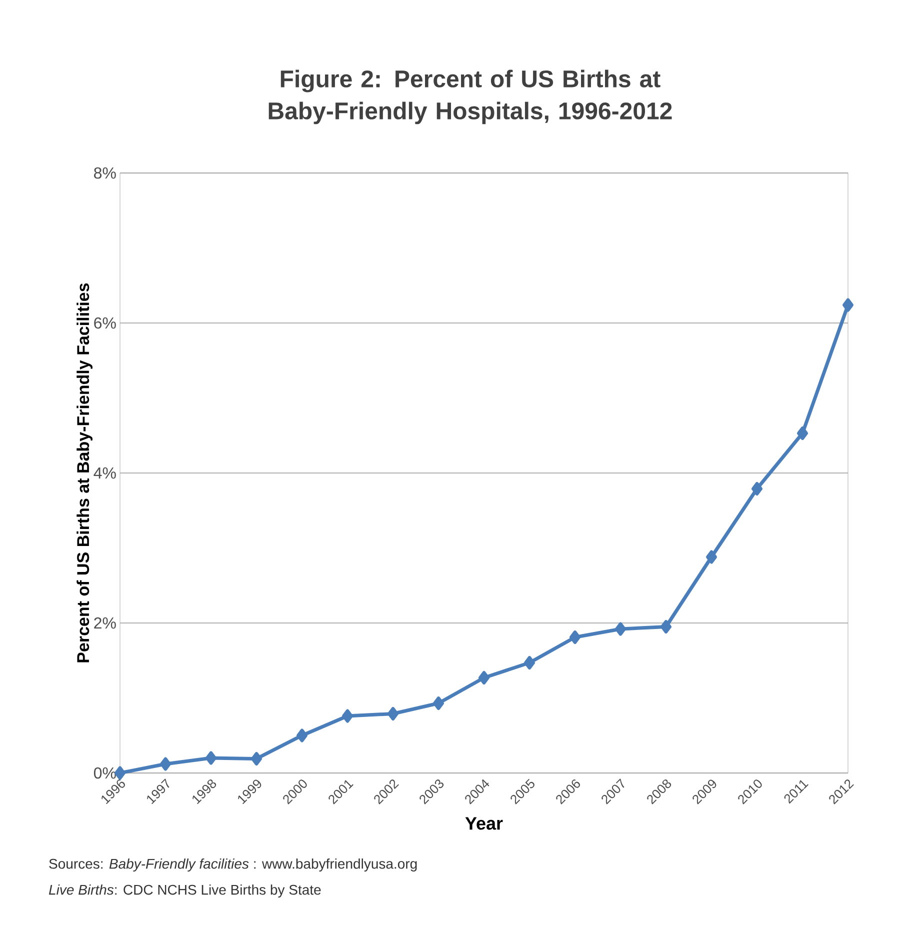 This screenshot has height=937, width=920. I want to click on y-axis-title: Percent of US Births at Baby-Friendly Facilities, so click(84, 472).